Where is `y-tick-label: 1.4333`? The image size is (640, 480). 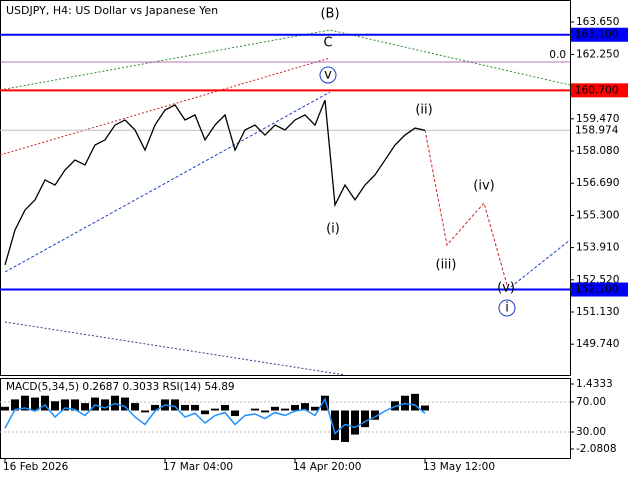 y-tick-label: 1.4333 is located at coordinates (594, 384).